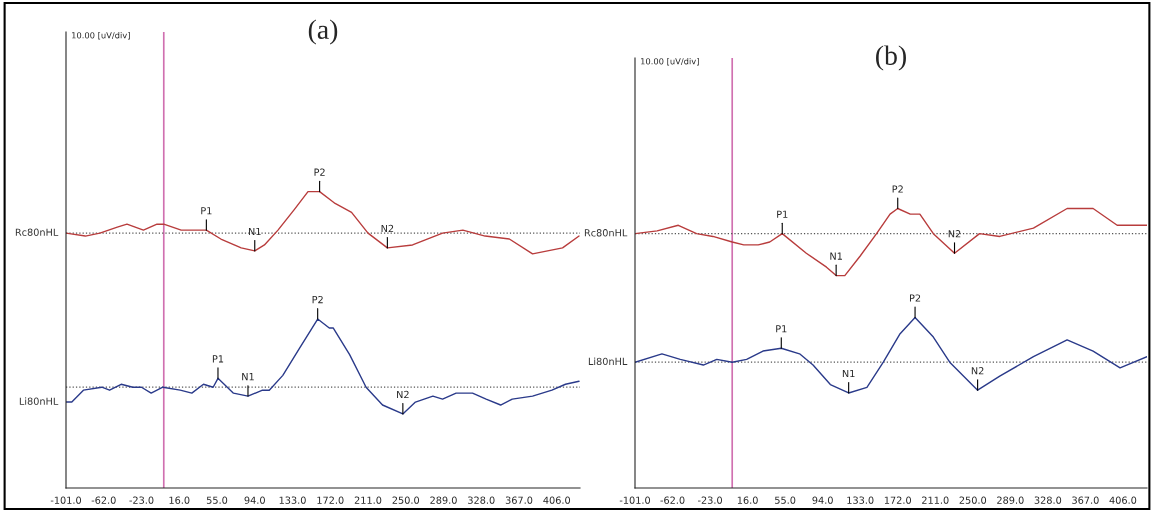 Image resolution: width=1154 pixels, height=511 pixels. Describe the element at coordinates (891, 58) in the screenshot. I see `chart-title: (b)` at that location.